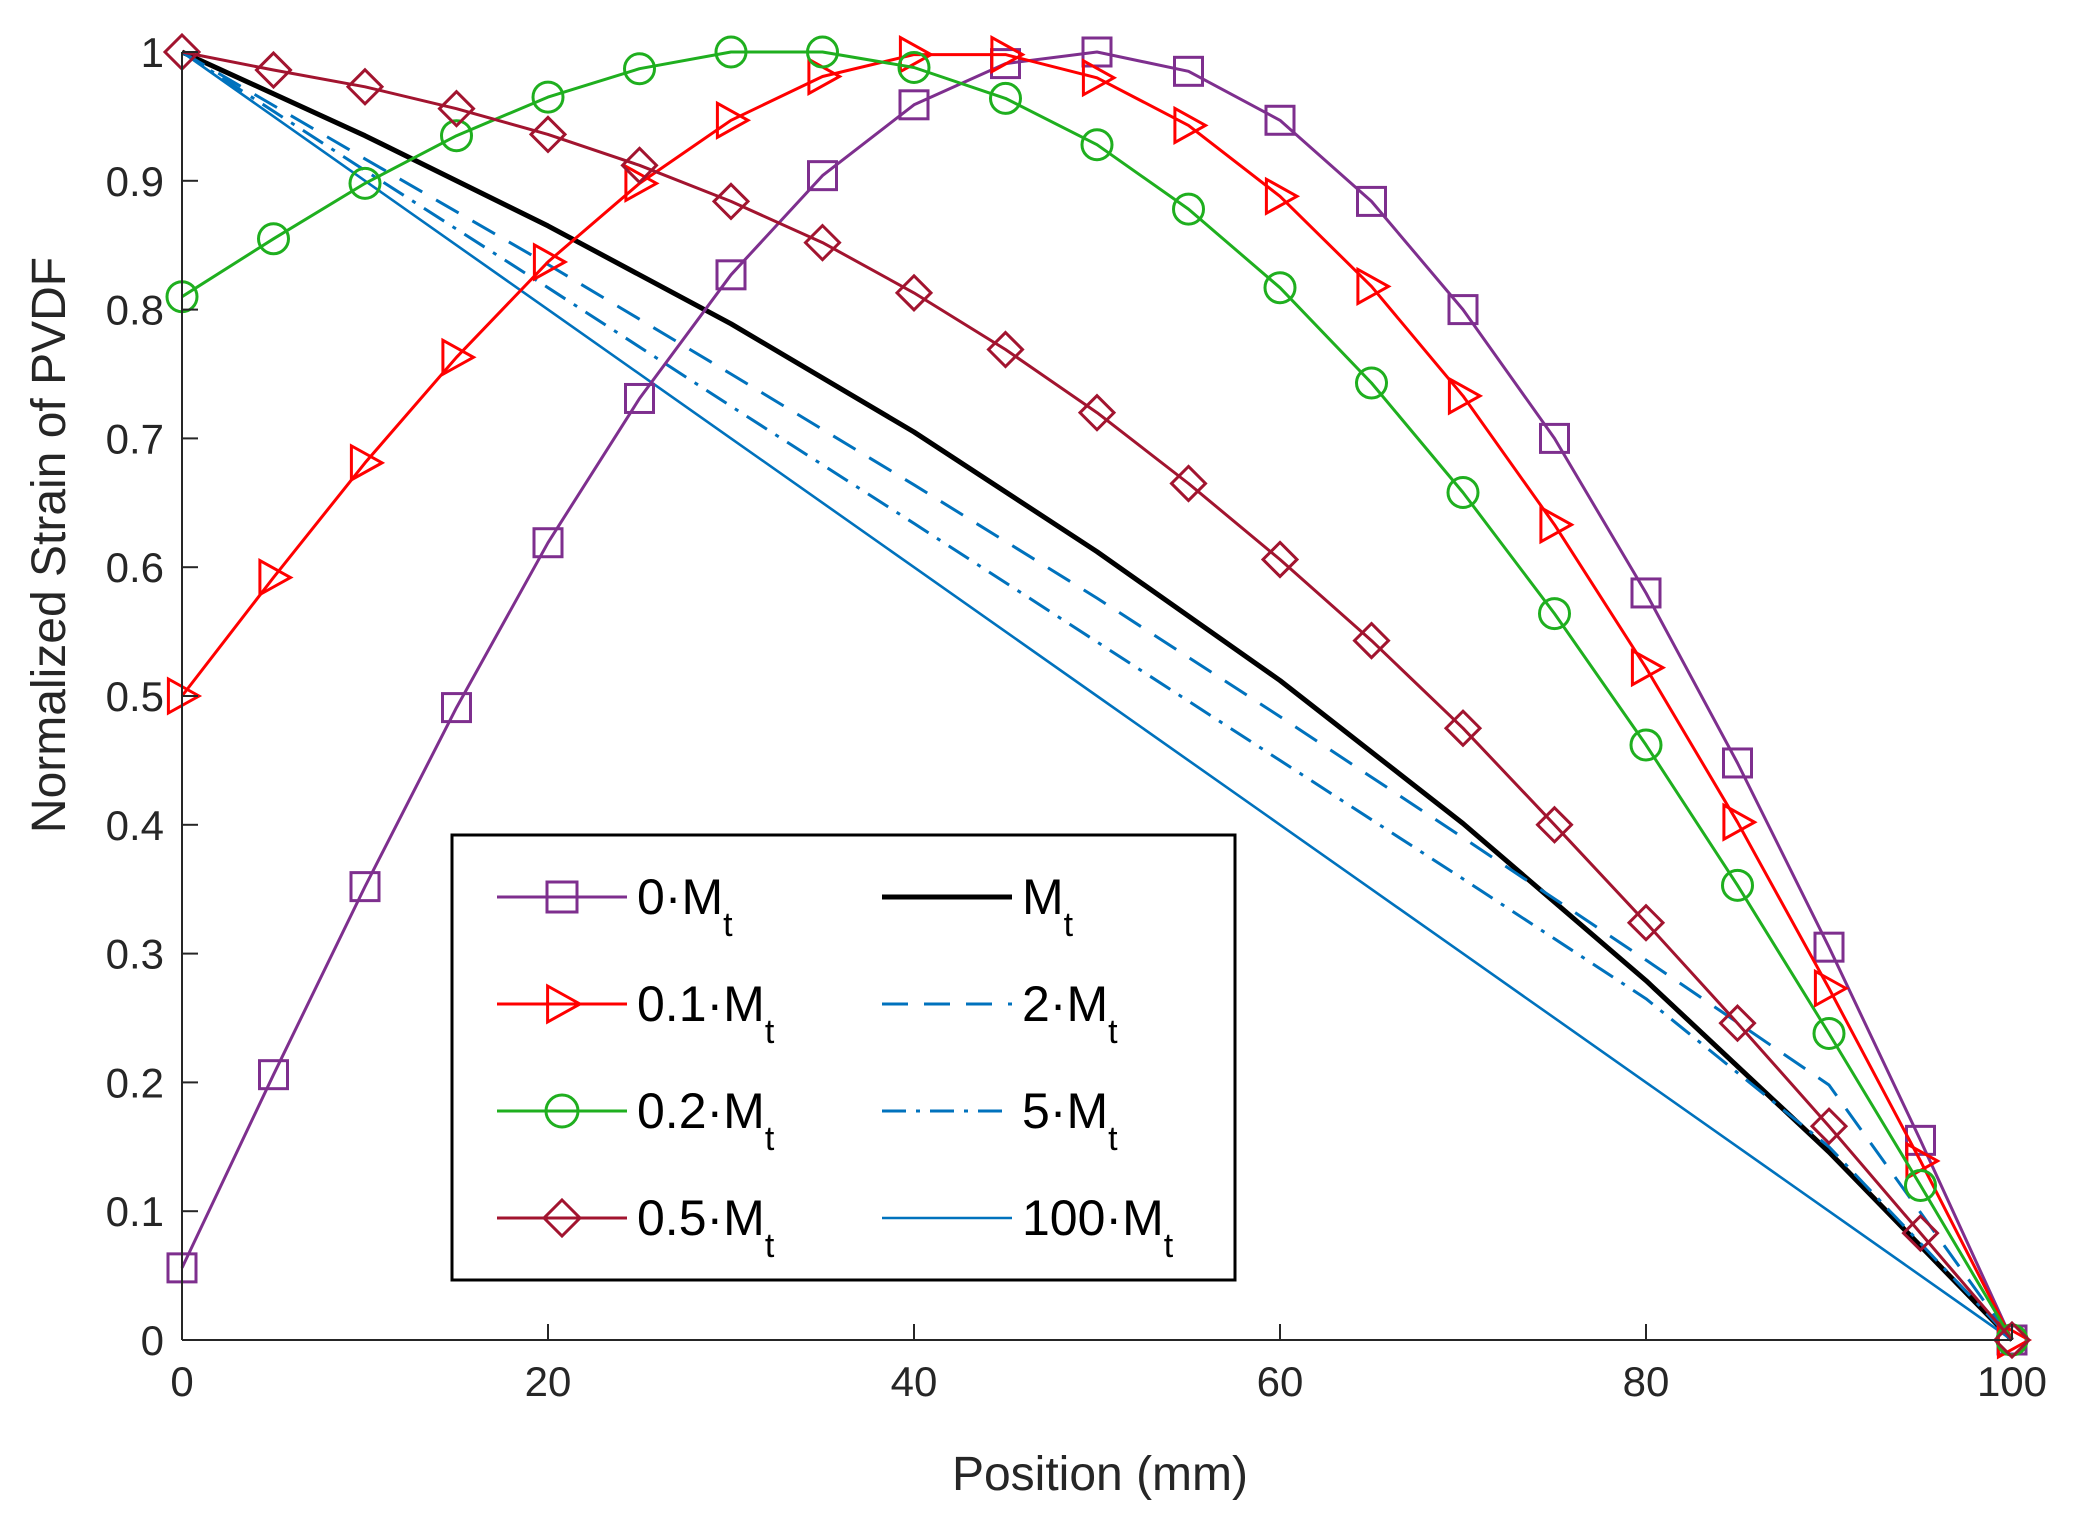 The height and width of the screenshot is (1522, 2073). I want to click on y-tick-label: 0.7, so click(135, 438).